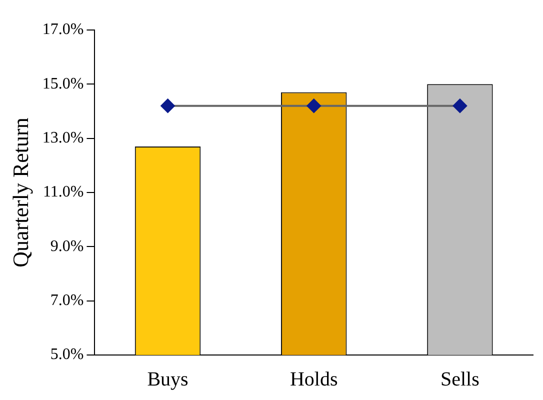  Describe the element at coordinates (20, 193) in the screenshot. I see `y-axis-title: Quarterly Return` at that location.